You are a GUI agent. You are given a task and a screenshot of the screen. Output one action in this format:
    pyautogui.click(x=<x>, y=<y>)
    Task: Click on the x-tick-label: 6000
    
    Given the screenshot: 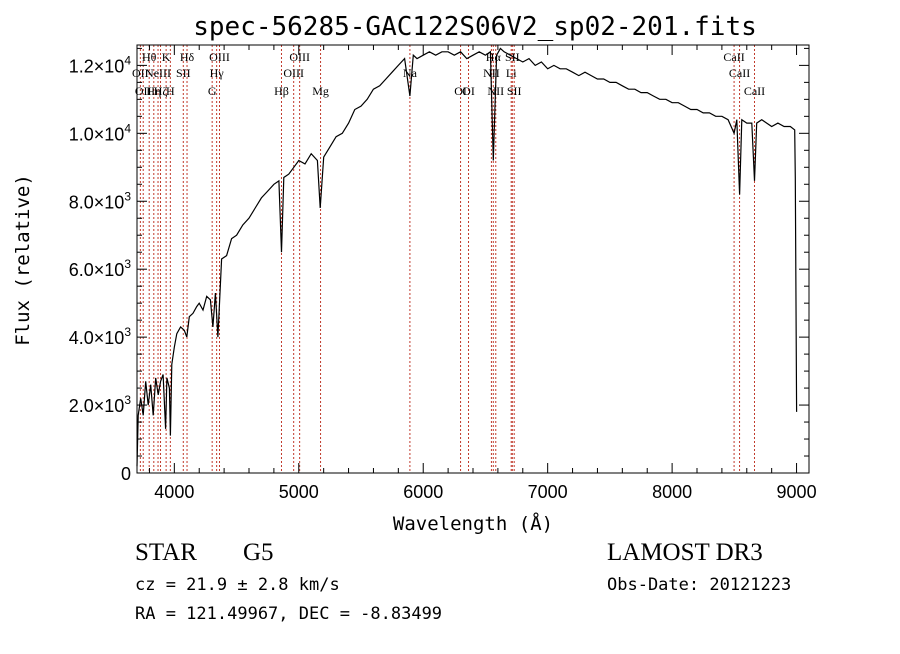 What is the action you would take?
    pyautogui.click(x=423, y=492)
    